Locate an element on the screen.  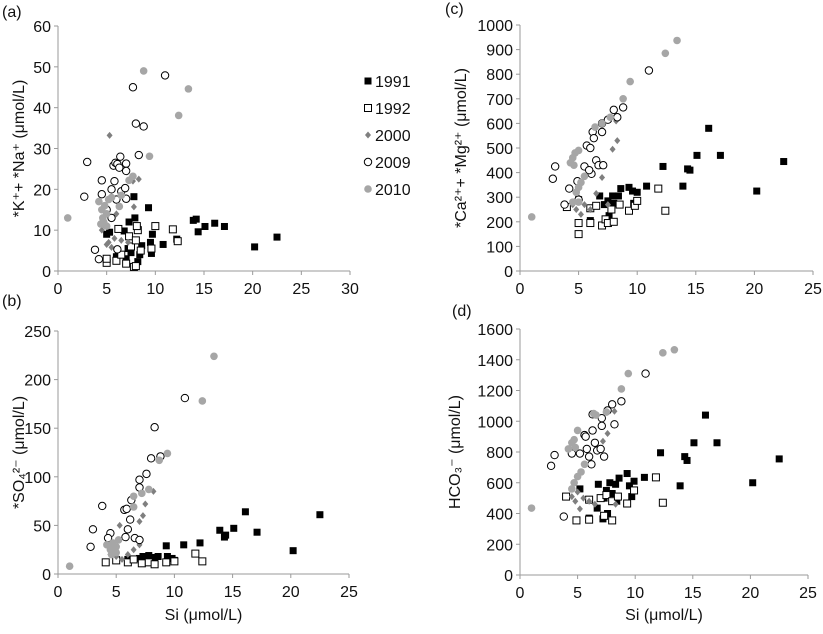
legend-entry-2000: 2000 is located at coordinates (388, 136).